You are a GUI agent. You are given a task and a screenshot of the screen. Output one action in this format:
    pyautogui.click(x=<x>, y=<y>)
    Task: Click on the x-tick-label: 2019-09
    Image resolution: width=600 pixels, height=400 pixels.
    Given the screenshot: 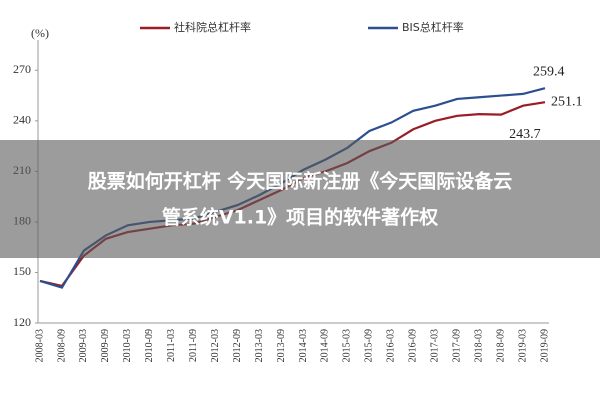 What is the action you would take?
    pyautogui.click(x=544, y=345)
    